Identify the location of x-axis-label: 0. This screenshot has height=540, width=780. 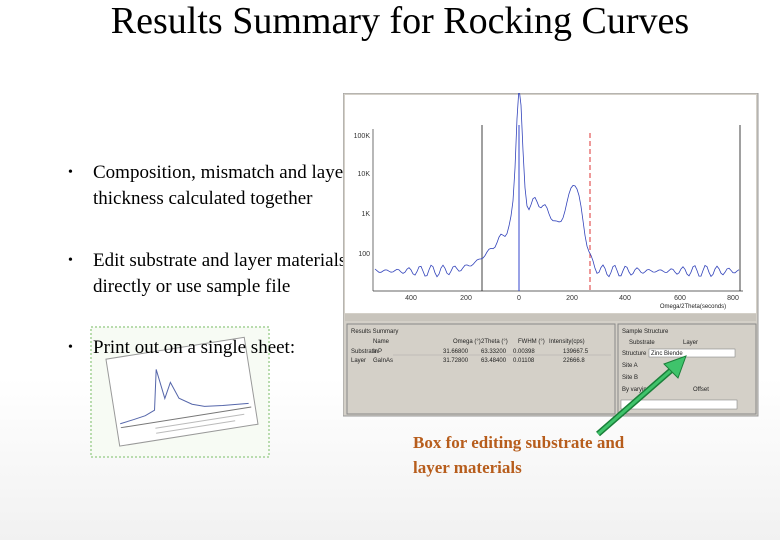
(519, 298).